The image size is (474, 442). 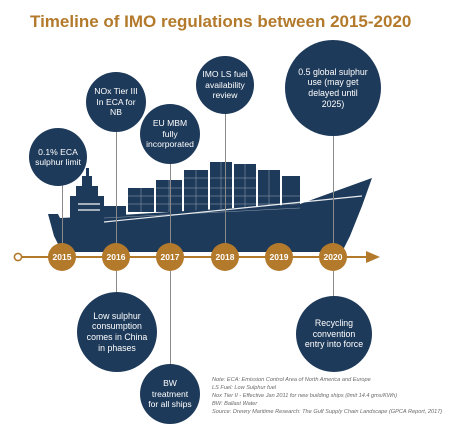 I want to click on note-line: BW: Ballast Water, so click(x=235, y=403).